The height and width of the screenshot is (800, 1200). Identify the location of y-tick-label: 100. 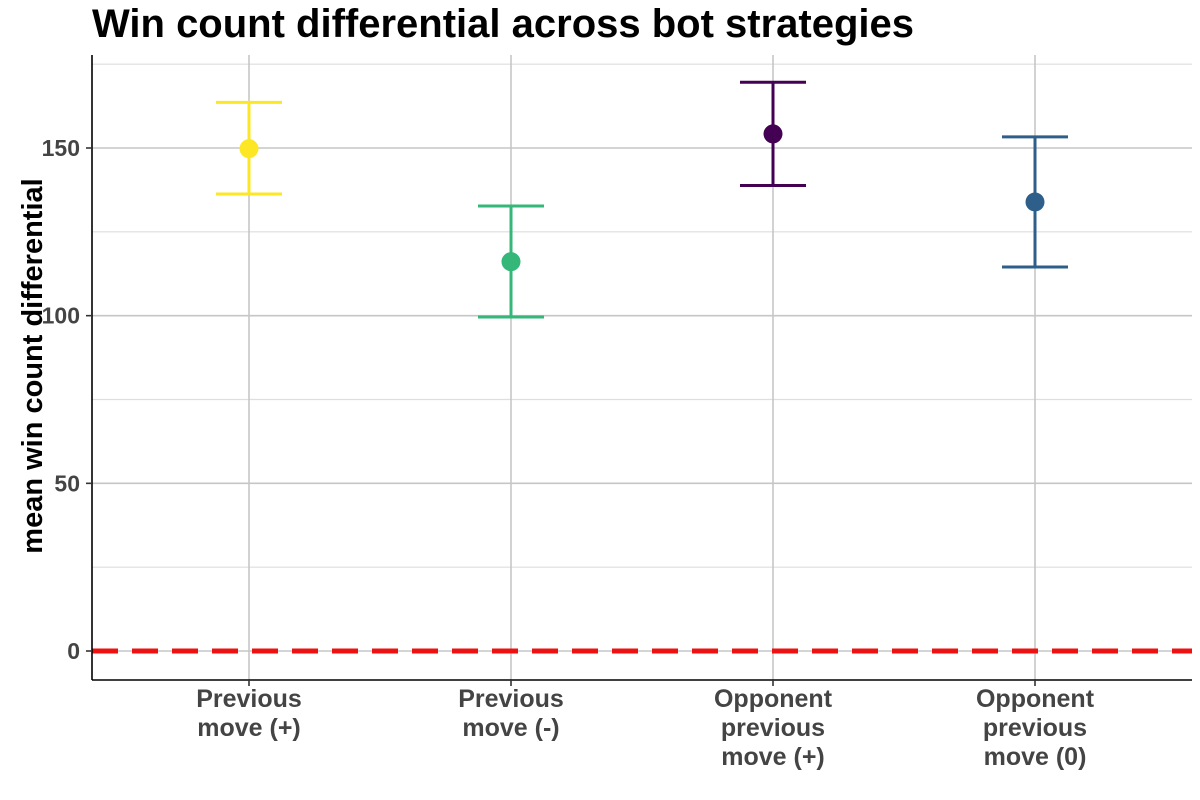
(61, 316).